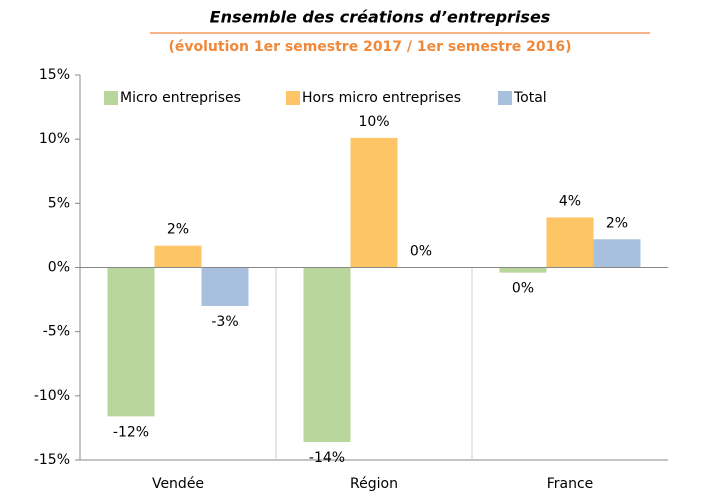  What do you see at coordinates (56, 332) in the screenshot?
I see `y-tick-label: -5%` at bounding box center [56, 332].